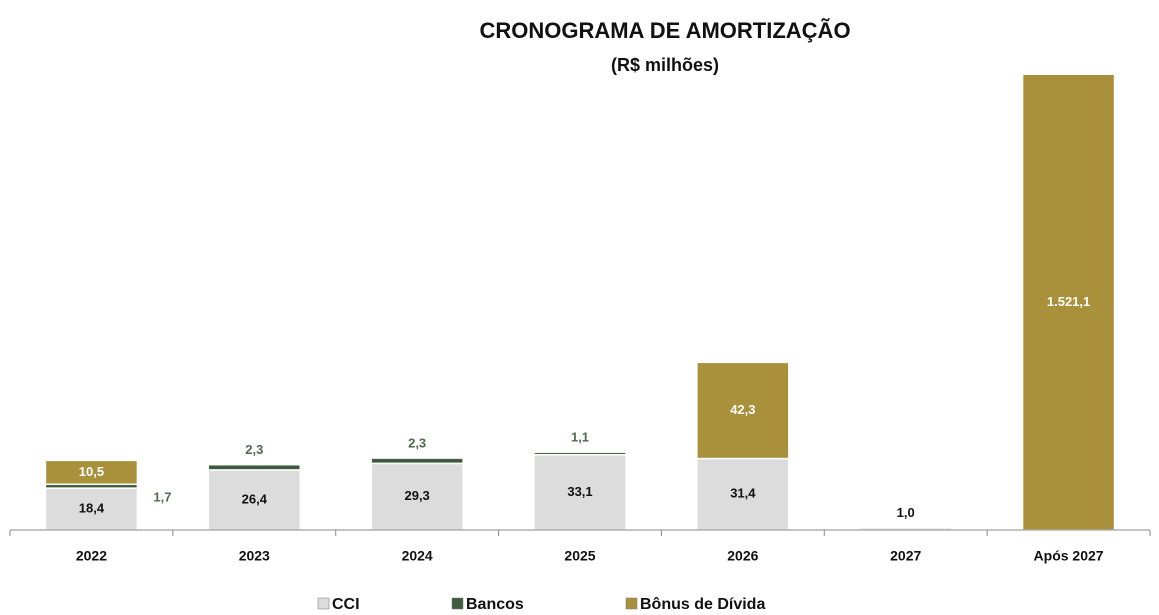  I want to click on x-tick-label: 2026, so click(742, 556).